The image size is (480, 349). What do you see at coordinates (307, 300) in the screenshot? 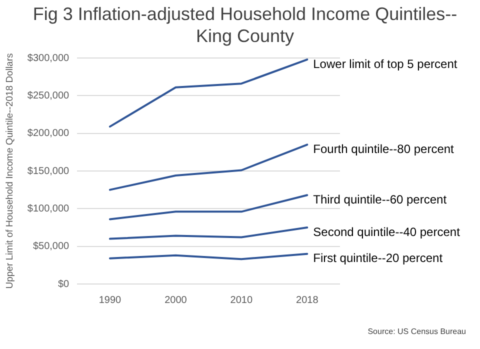
I see `x-tick-label: 2018` at bounding box center [307, 300].